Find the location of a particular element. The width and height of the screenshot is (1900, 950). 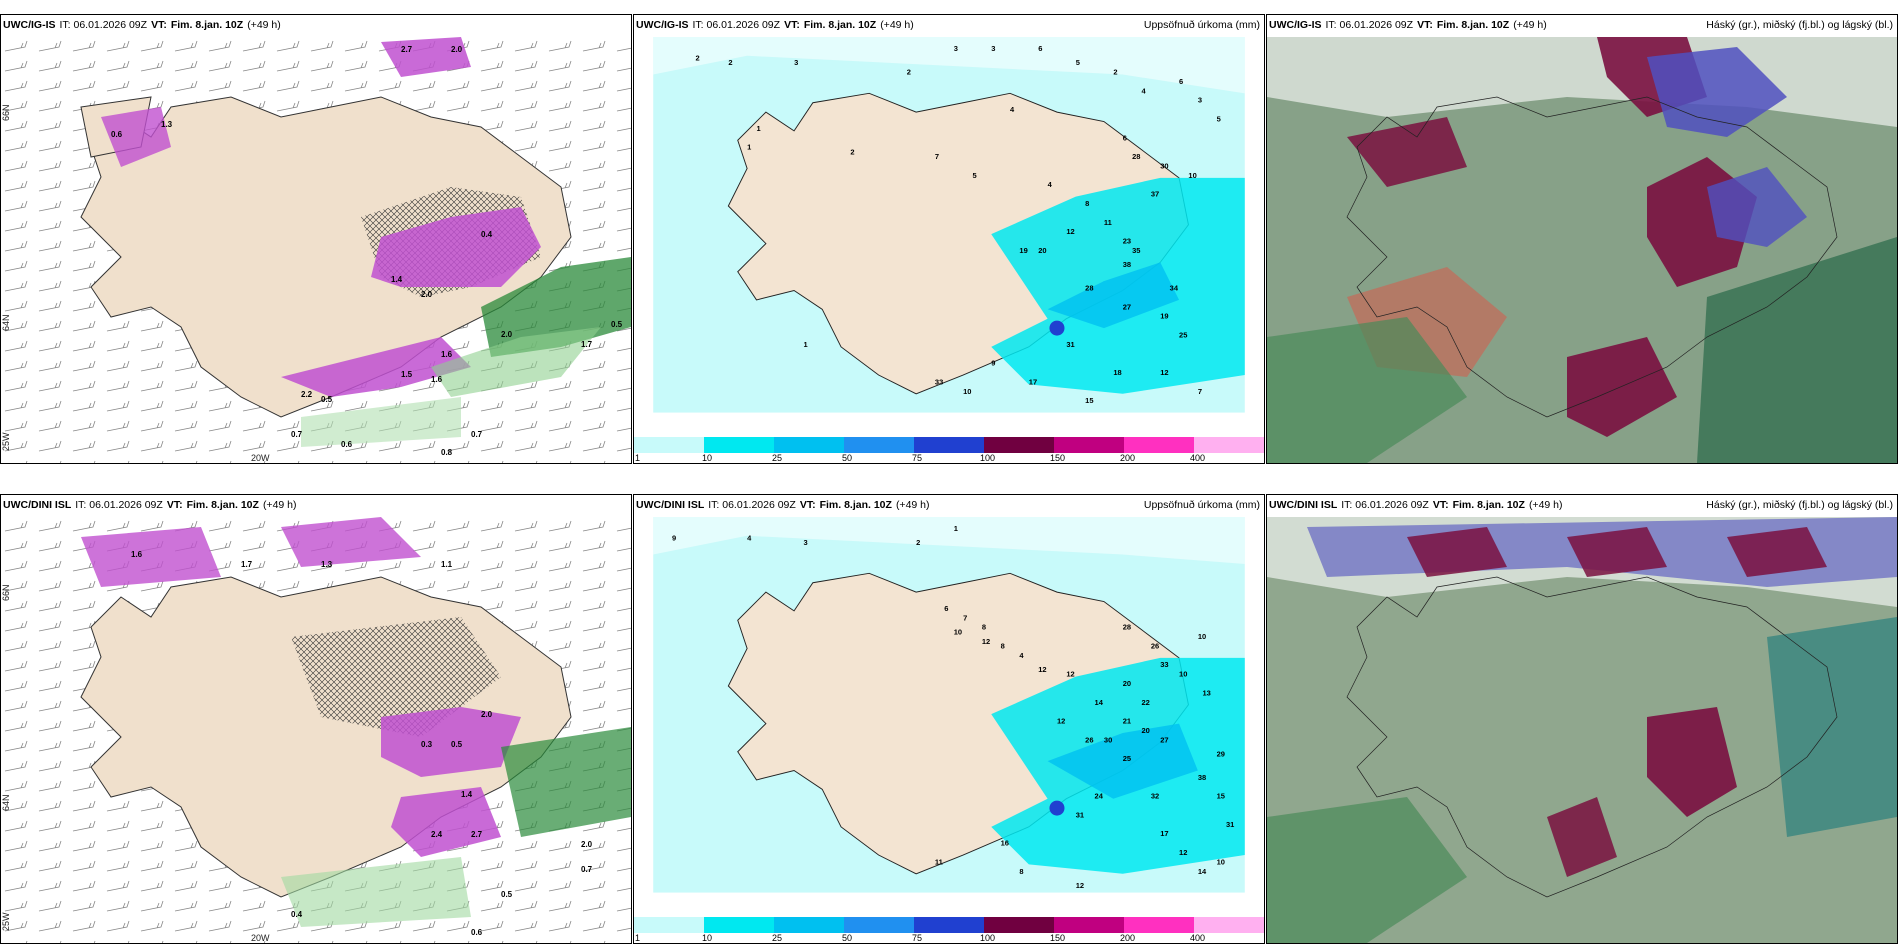

value-label: 25 is located at coordinates (1127, 758).